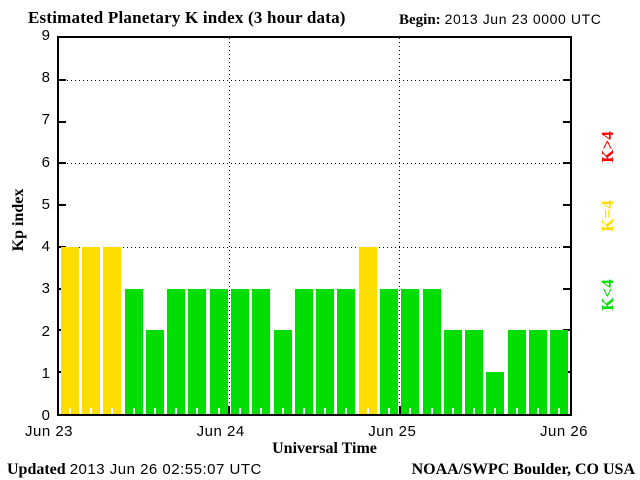 The height and width of the screenshot is (480, 640). Describe the element at coordinates (45, 78) in the screenshot. I see `y-tick-label: 8` at that location.